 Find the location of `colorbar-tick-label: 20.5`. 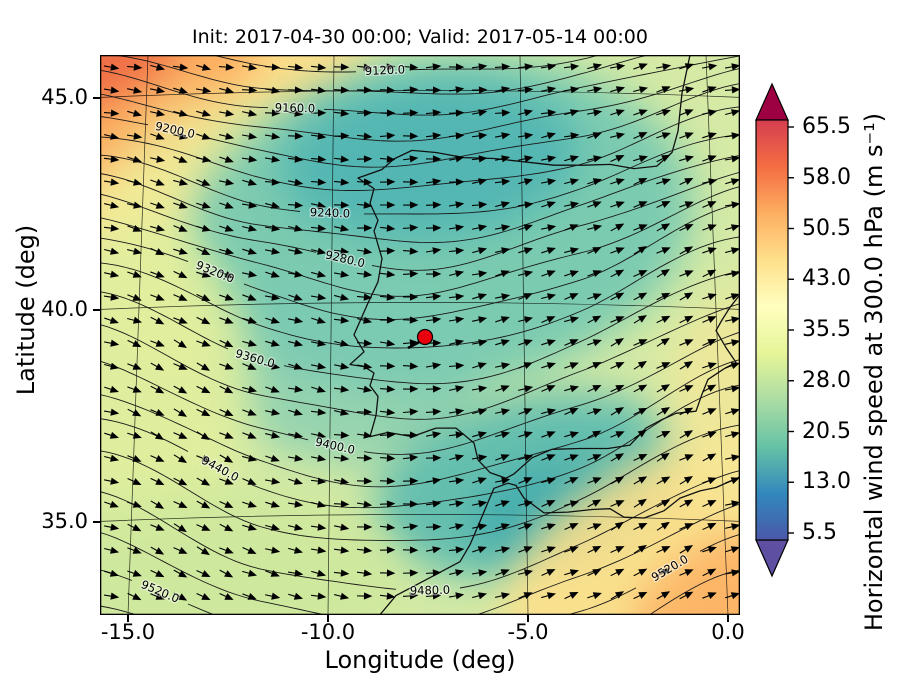

colorbar-tick-label: 20.5 is located at coordinates (826, 431).